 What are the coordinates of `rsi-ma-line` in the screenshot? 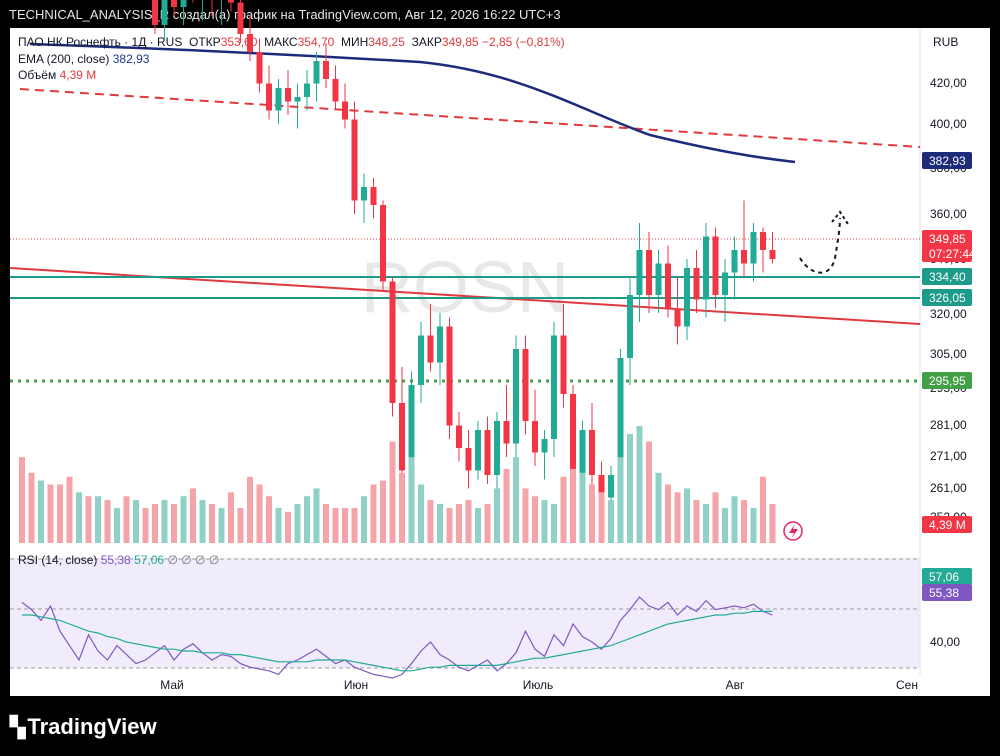 It's located at (397, 641).